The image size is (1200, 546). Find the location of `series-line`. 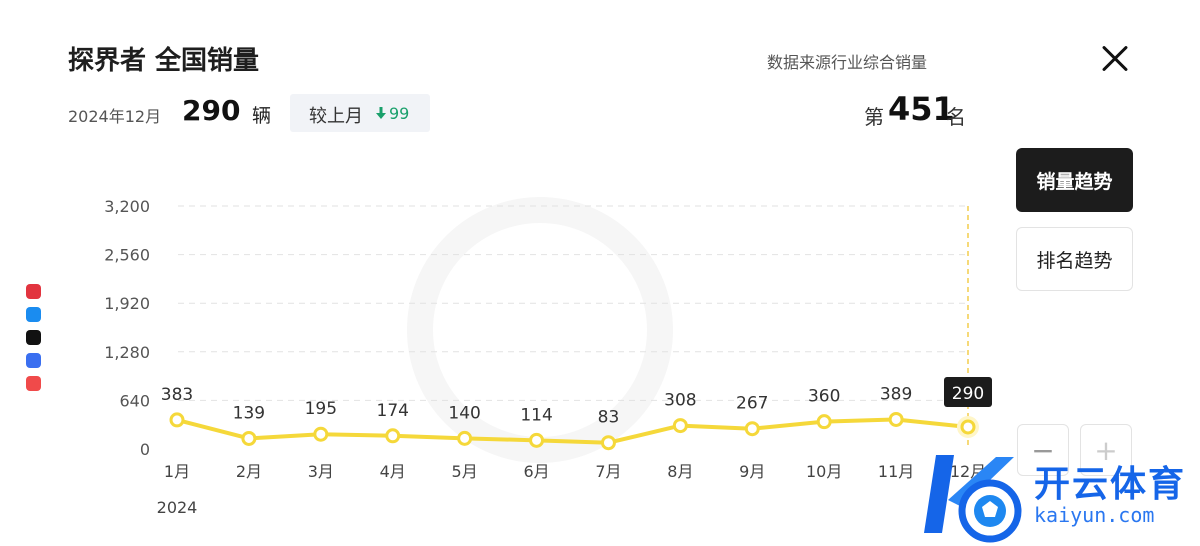

series-line is located at coordinates (572, 431).